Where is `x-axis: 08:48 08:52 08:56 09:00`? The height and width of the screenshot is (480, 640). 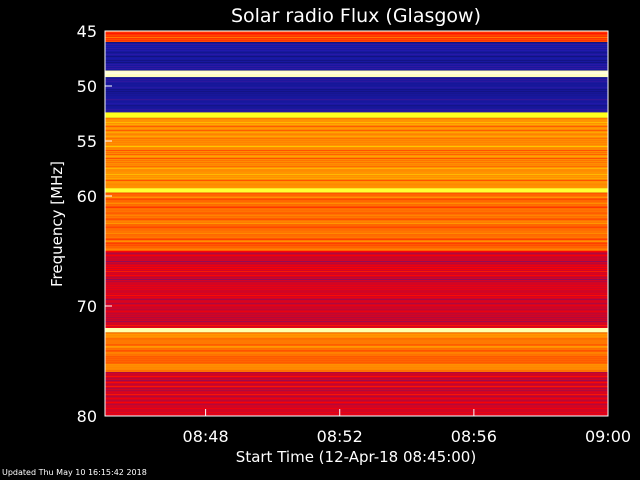
x-axis: 08:48 08:52 08:56 09:00 is located at coordinates (407, 427).